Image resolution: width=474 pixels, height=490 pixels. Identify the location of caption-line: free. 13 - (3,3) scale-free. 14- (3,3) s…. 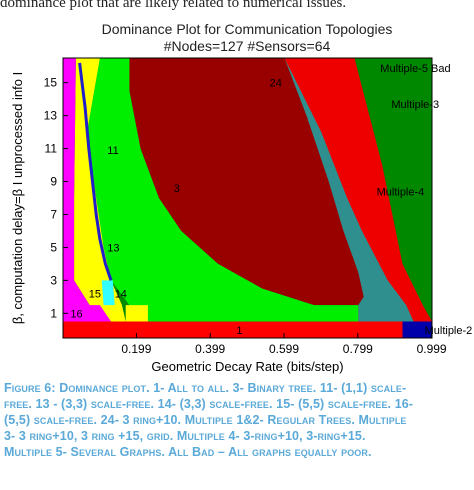
(209, 404).